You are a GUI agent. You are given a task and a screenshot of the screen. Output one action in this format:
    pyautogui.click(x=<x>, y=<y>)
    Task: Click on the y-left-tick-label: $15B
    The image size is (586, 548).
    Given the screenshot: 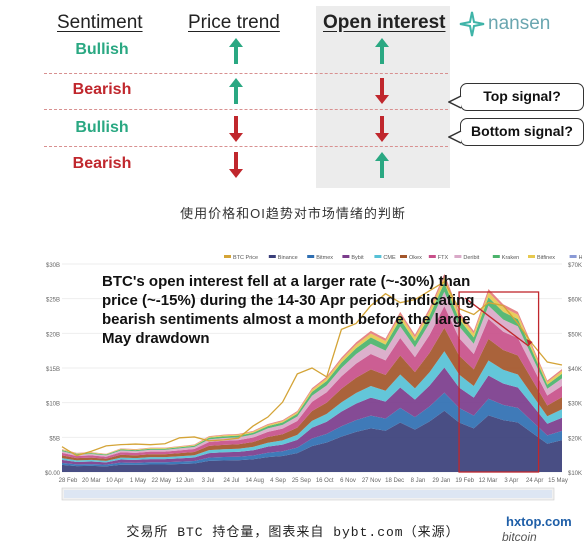 What is the action you would take?
    pyautogui.click(x=53, y=370)
    